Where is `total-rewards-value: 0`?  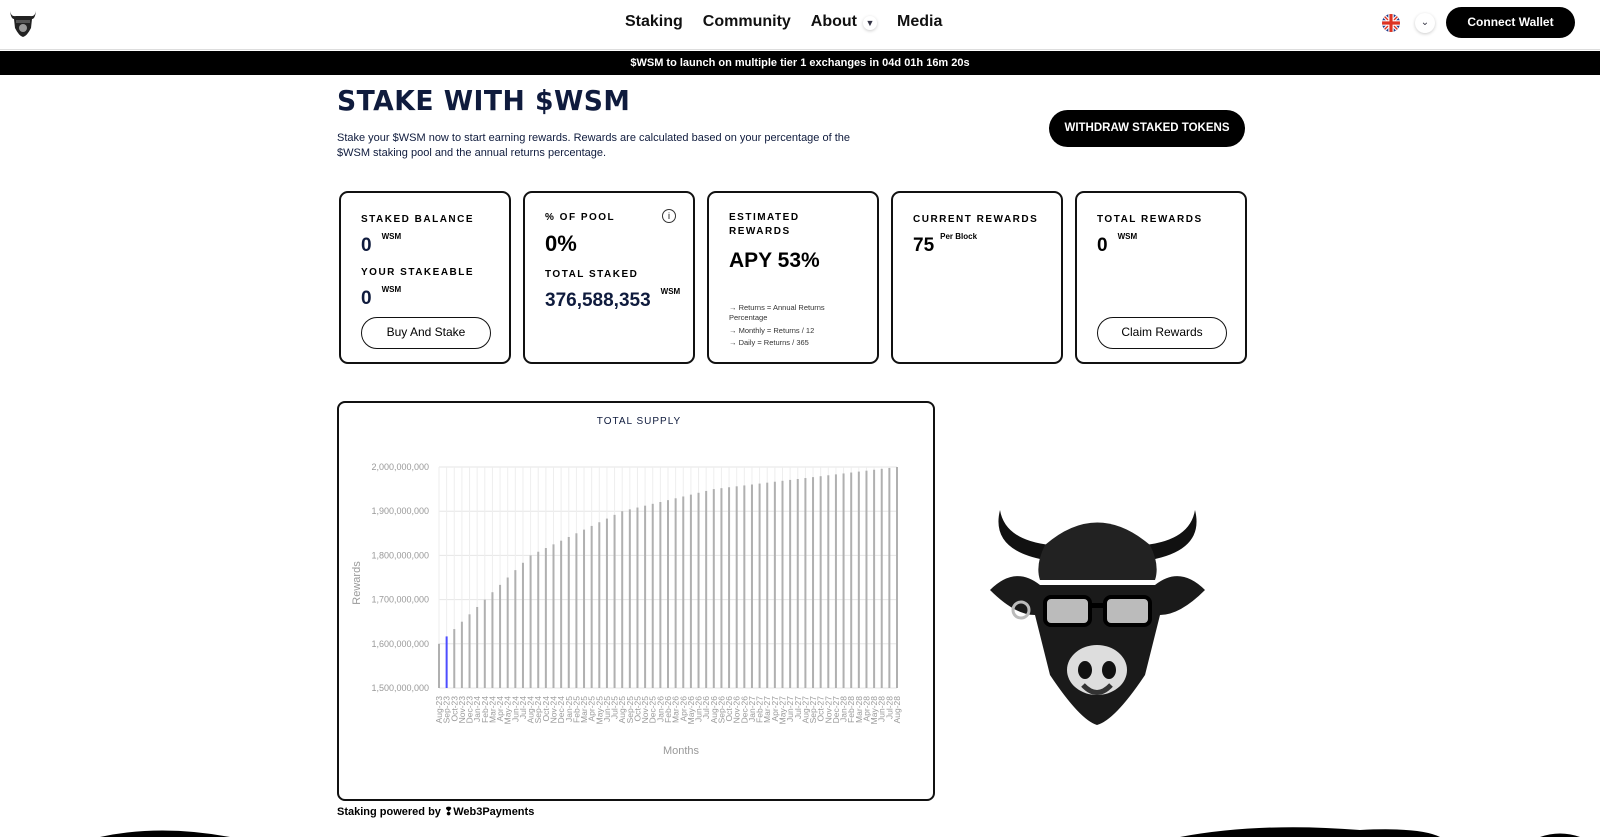
total-rewards-value: 0 is located at coordinates (1102, 245).